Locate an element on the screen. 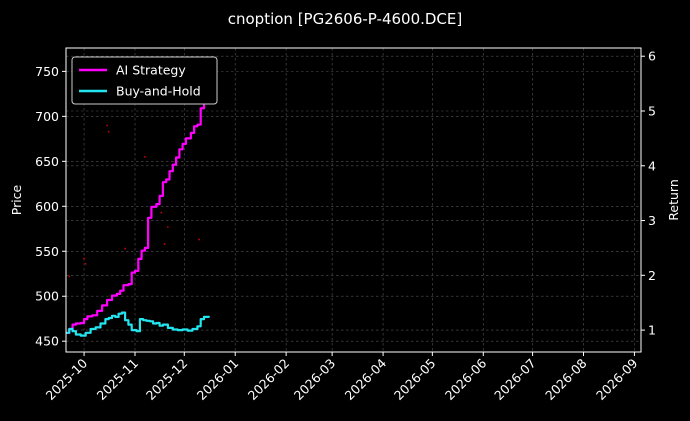 The height and width of the screenshot is (421, 690). y2-tick-label: 5 is located at coordinates (652, 110).